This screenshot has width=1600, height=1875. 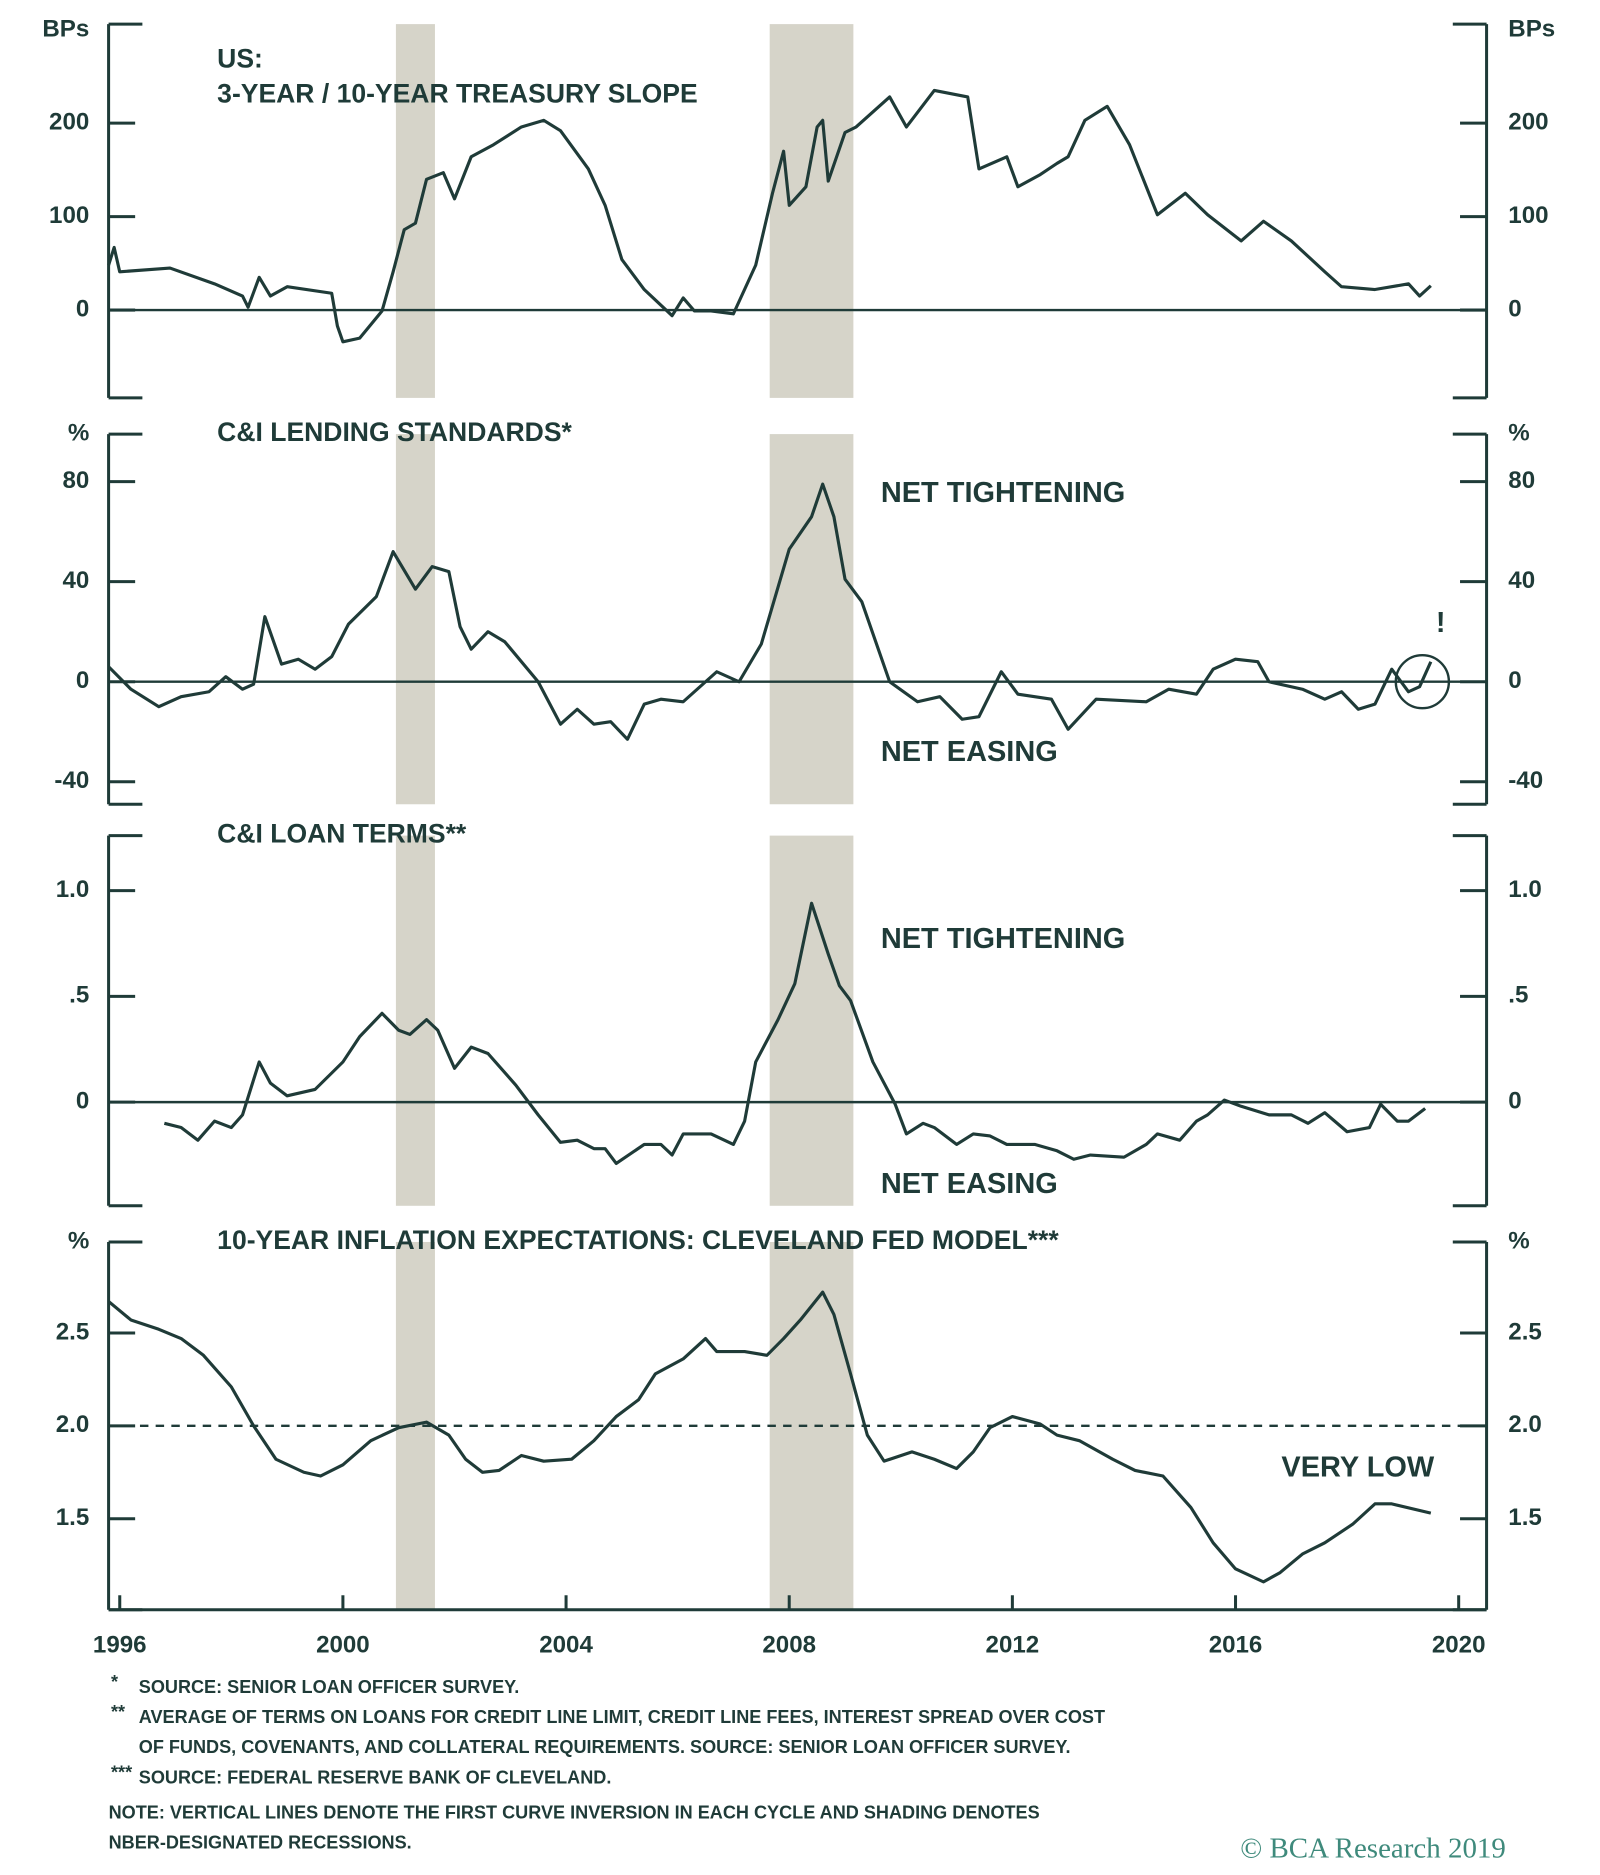 What do you see at coordinates (1236, 1644) in the screenshot?
I see `x-tick-label: 2016` at bounding box center [1236, 1644].